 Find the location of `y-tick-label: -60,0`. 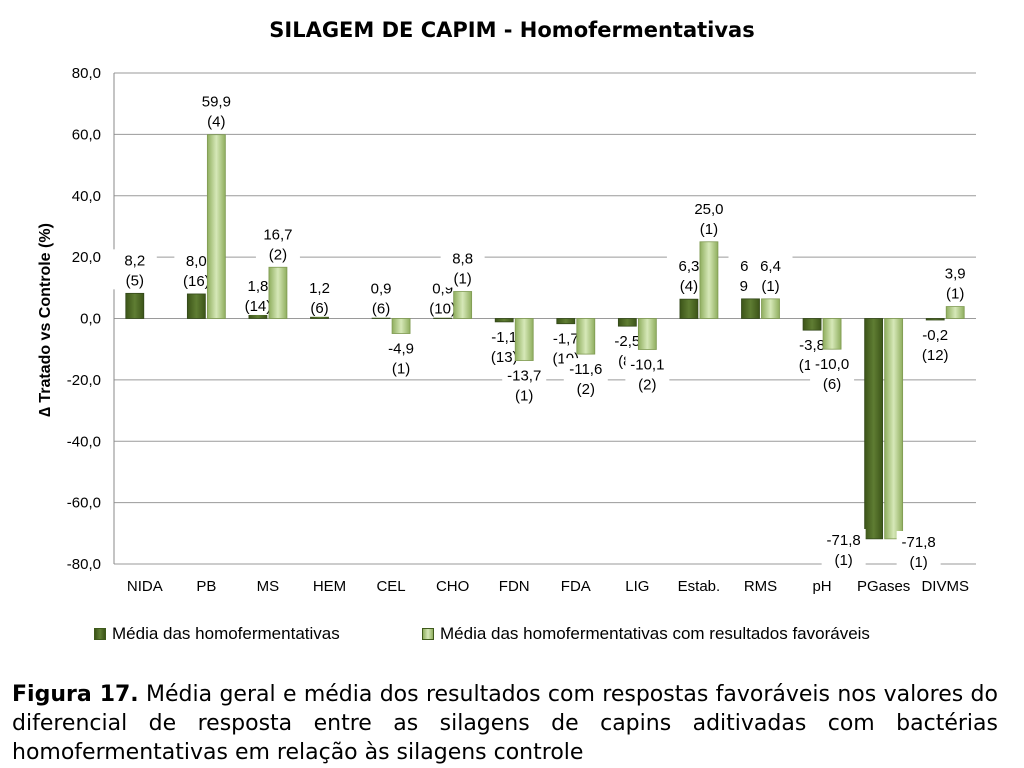

y-tick-label: -60,0 is located at coordinates (84, 503).